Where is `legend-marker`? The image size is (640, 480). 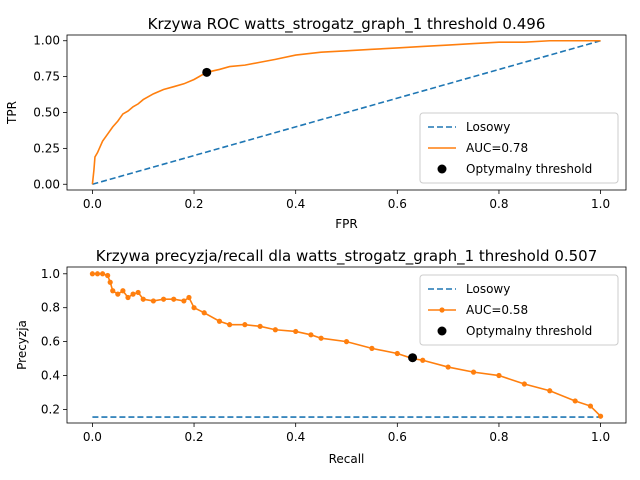 legend-marker is located at coordinates (442, 310).